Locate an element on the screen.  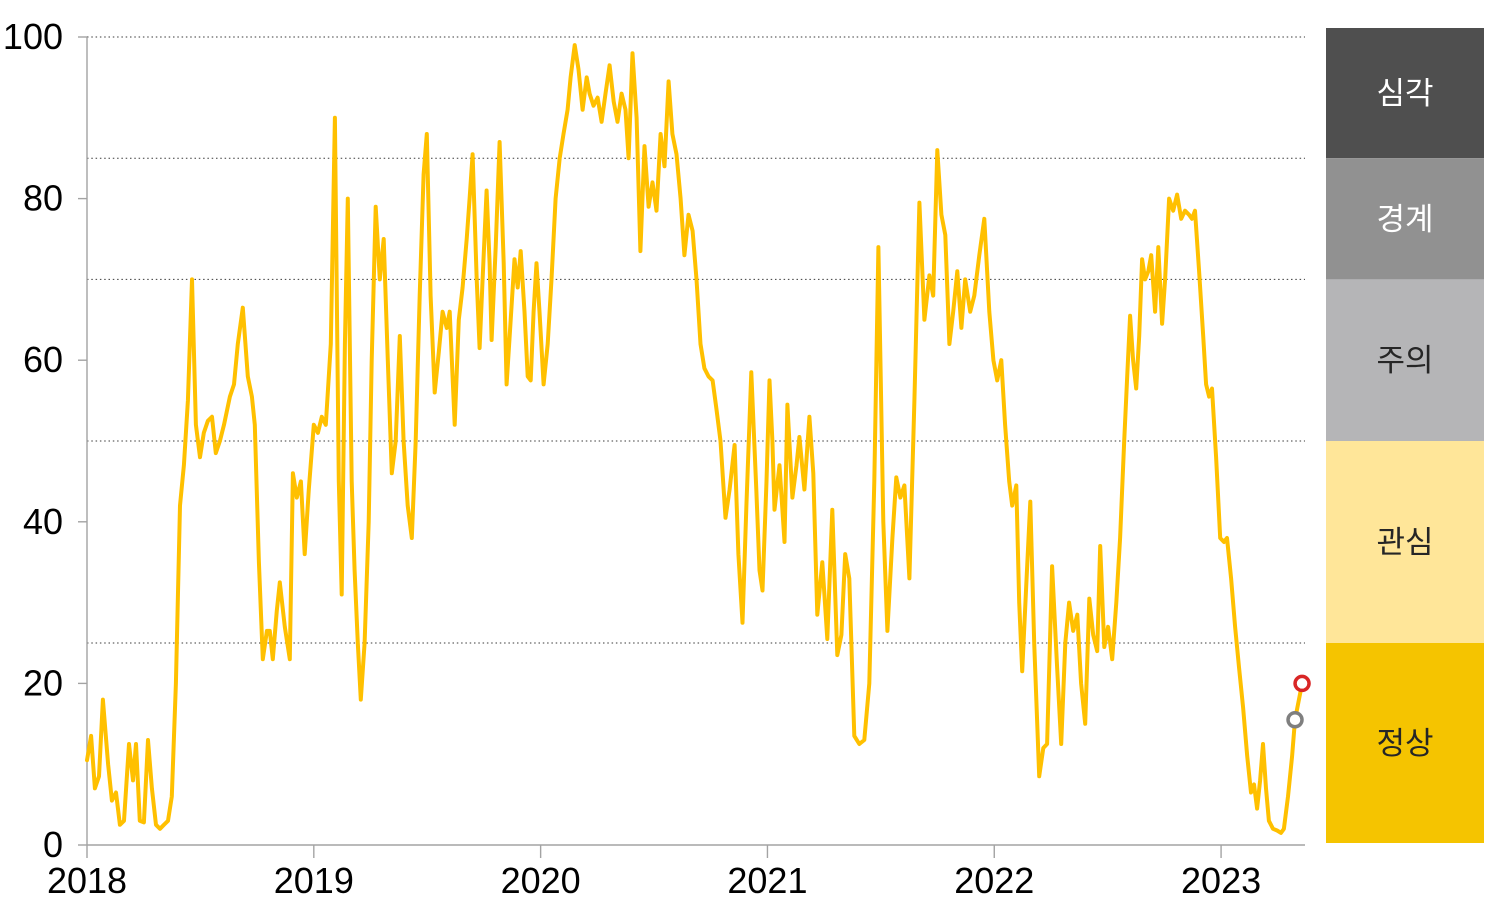
legend-band-label-attention: 관심 is located at coordinates (1404, 542).